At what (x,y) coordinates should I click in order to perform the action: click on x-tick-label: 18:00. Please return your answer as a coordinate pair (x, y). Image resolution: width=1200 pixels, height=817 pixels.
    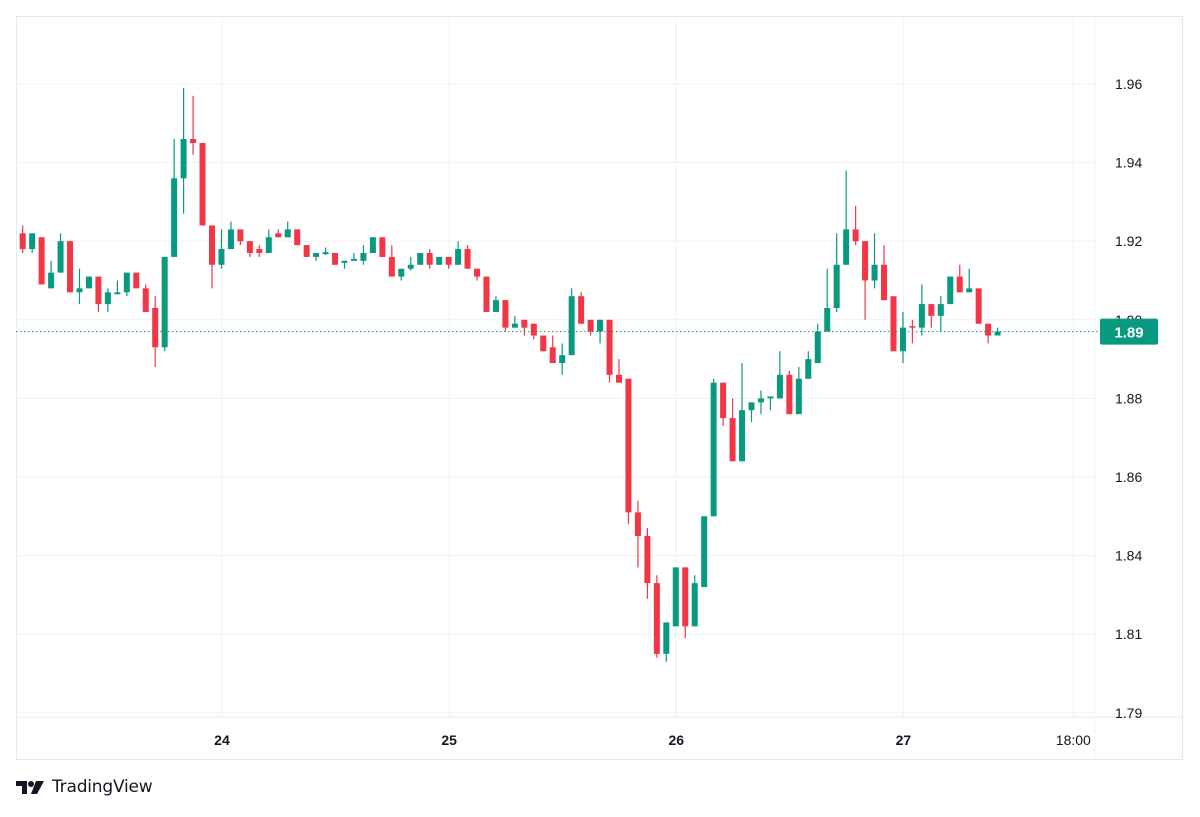
    Looking at the image, I should click on (1073, 740).